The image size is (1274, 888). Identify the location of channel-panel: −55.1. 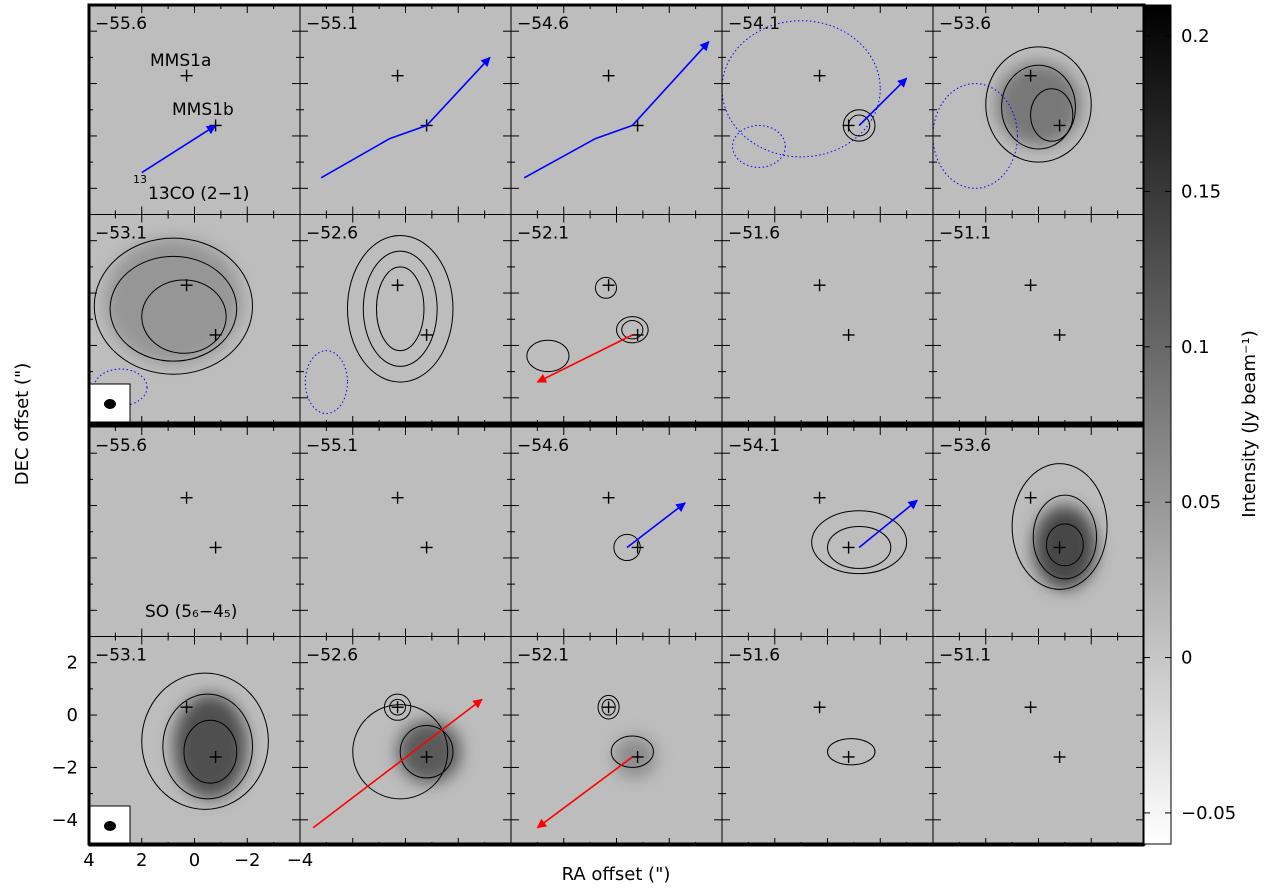
(405, 531).